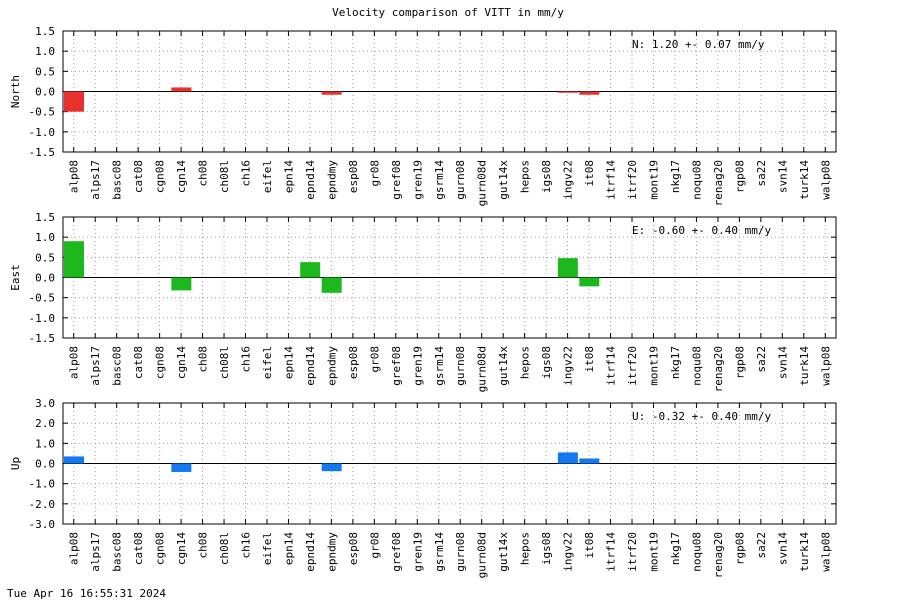  What do you see at coordinates (782, 176) in the screenshot?
I see `x-tick-label: svn14` at bounding box center [782, 176].